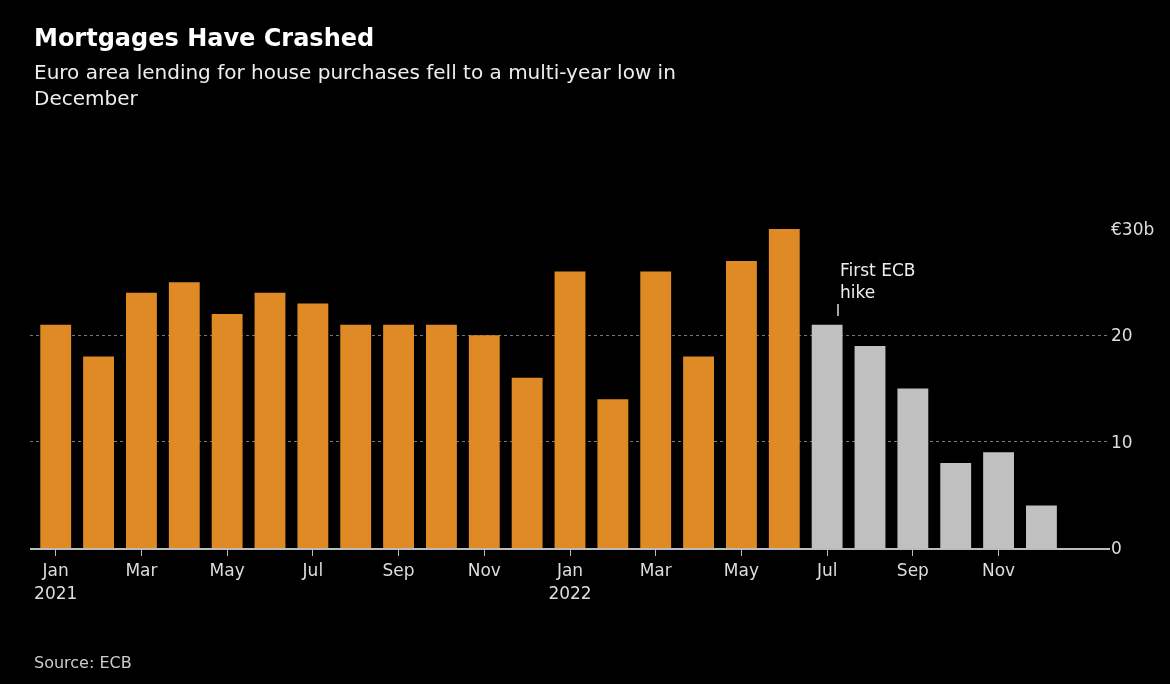 The height and width of the screenshot is (684, 1170). I want to click on y-tick-label: €30b, so click(1133, 228).